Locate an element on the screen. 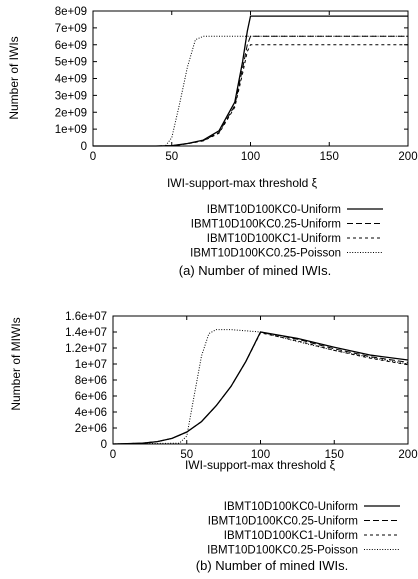  chart-b-xlabel: IWI-support-max threshold ξ is located at coordinates (260, 465).